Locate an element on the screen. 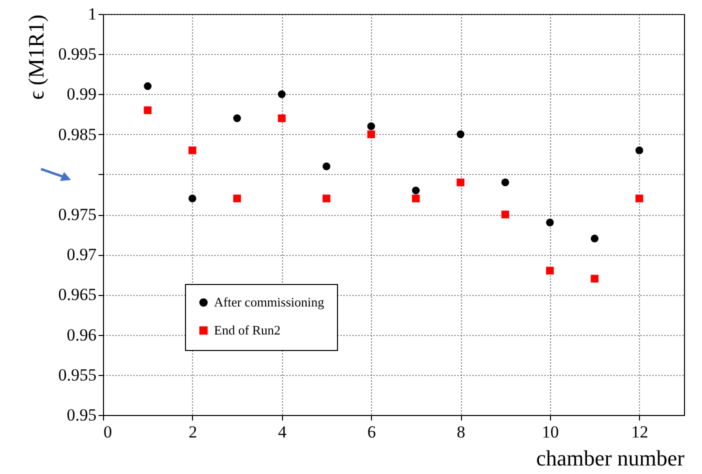 The height and width of the screenshot is (474, 702). y-tick-label: 0.99 is located at coordinates (81, 94).